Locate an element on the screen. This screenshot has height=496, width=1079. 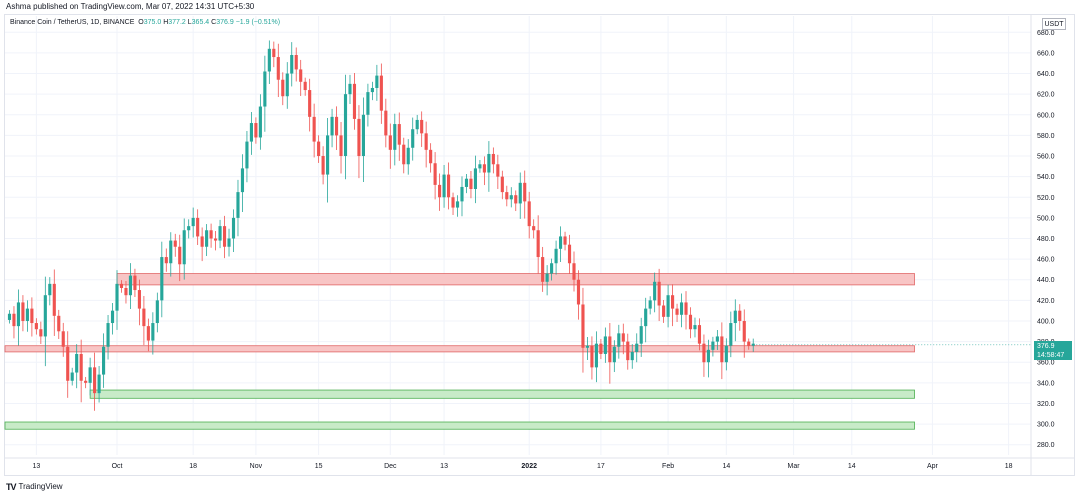
x-tick-label: Nov is located at coordinates (256, 466).